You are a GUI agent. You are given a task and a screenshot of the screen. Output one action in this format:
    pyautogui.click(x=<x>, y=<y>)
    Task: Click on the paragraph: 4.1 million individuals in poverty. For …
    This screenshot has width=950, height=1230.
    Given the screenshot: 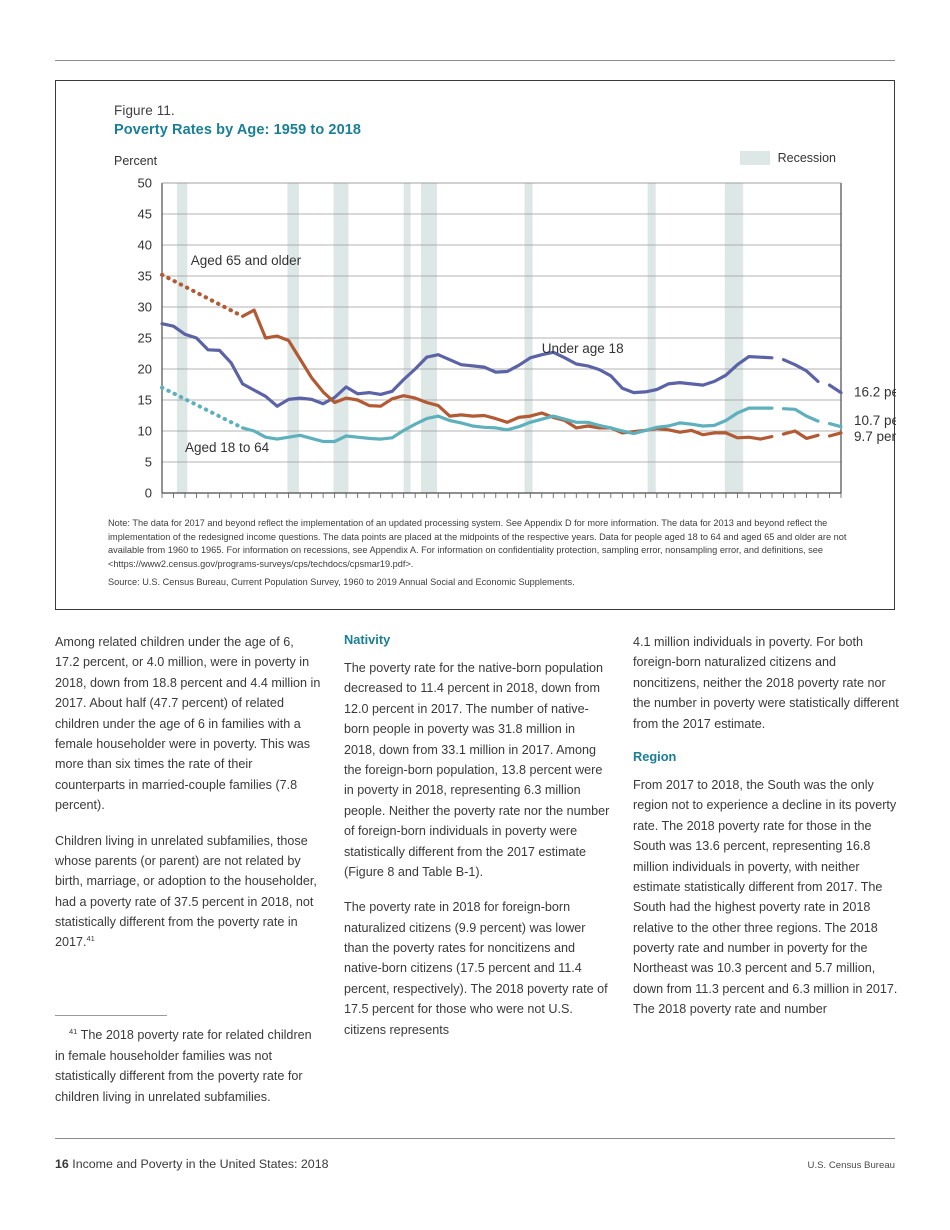 What is the action you would take?
    pyautogui.click(x=766, y=683)
    